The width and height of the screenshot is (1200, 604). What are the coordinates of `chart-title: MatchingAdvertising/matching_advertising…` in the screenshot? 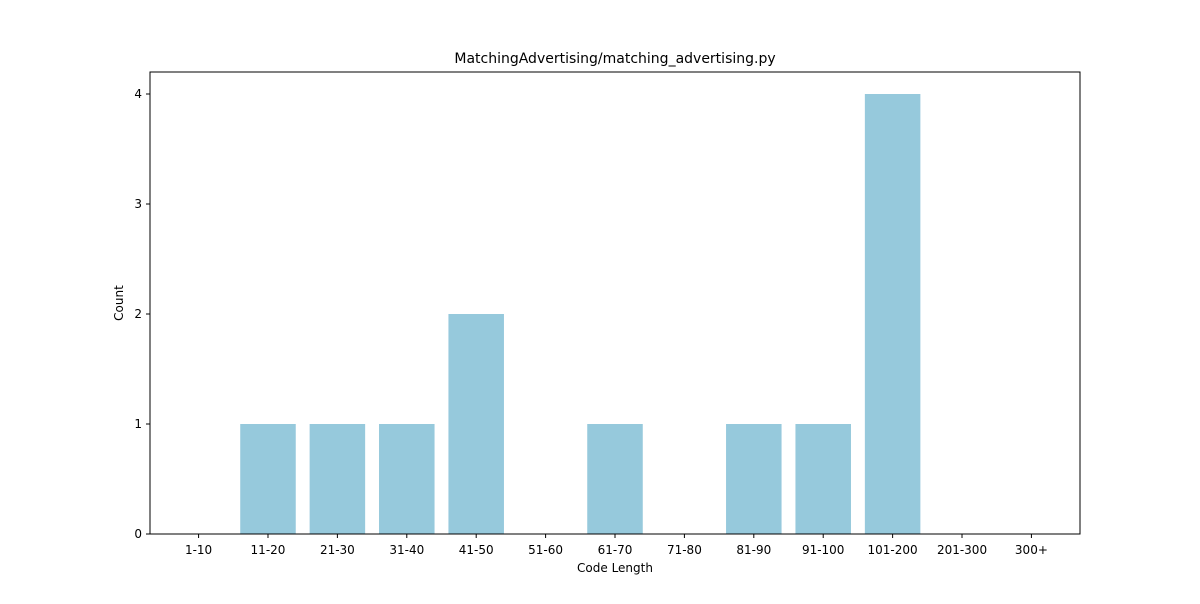 It's located at (614, 59).